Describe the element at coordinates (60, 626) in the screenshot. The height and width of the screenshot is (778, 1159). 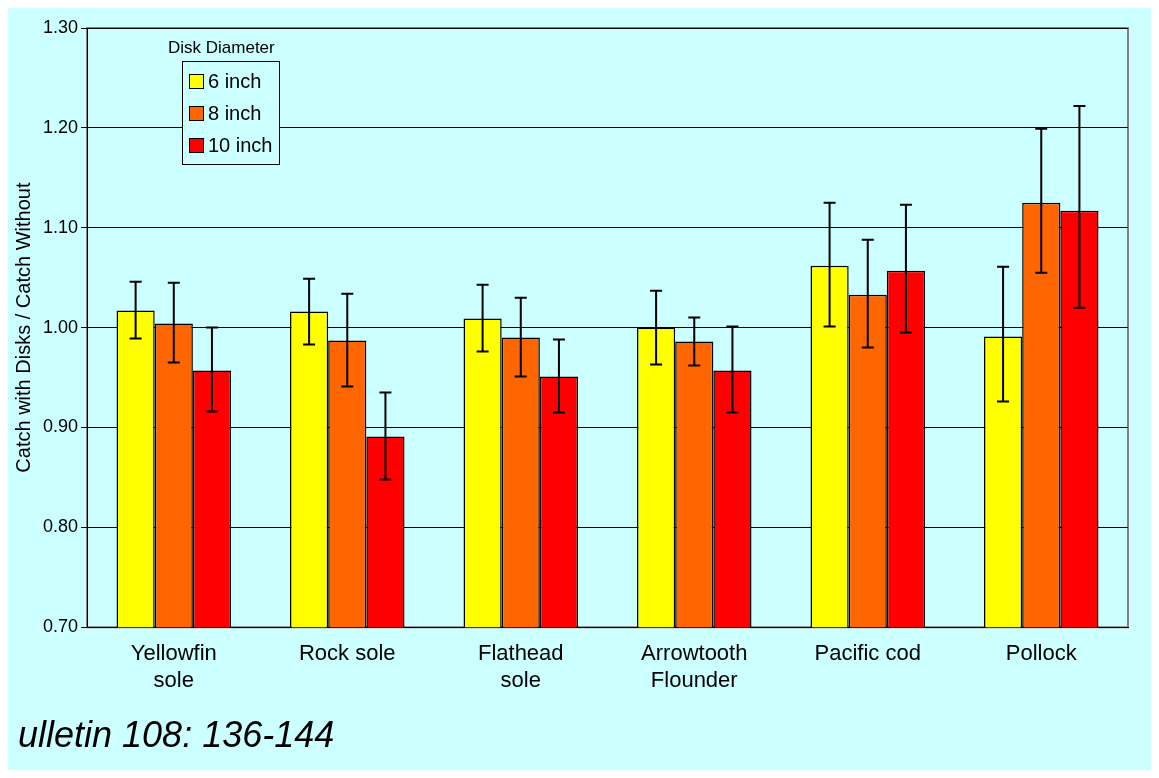
I see `y-tick-label: 0.70` at that location.